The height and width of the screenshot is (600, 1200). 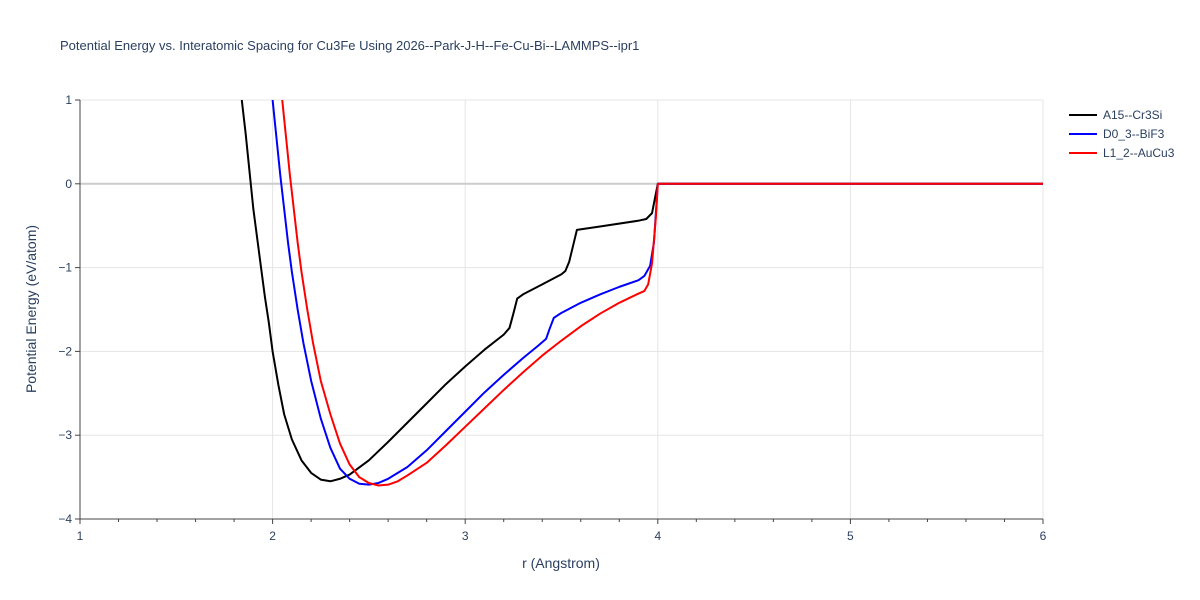 What do you see at coordinates (31, 309) in the screenshot?
I see `y-axis-title: Potential Energy (eV/atom)` at bounding box center [31, 309].